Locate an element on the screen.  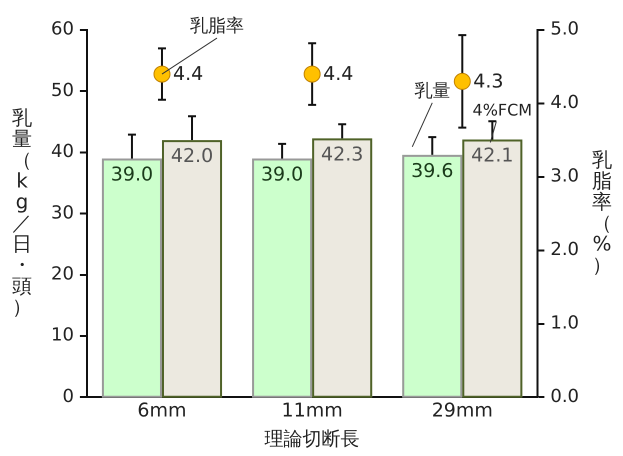
data-label: 42.3 is located at coordinates (342, 154).